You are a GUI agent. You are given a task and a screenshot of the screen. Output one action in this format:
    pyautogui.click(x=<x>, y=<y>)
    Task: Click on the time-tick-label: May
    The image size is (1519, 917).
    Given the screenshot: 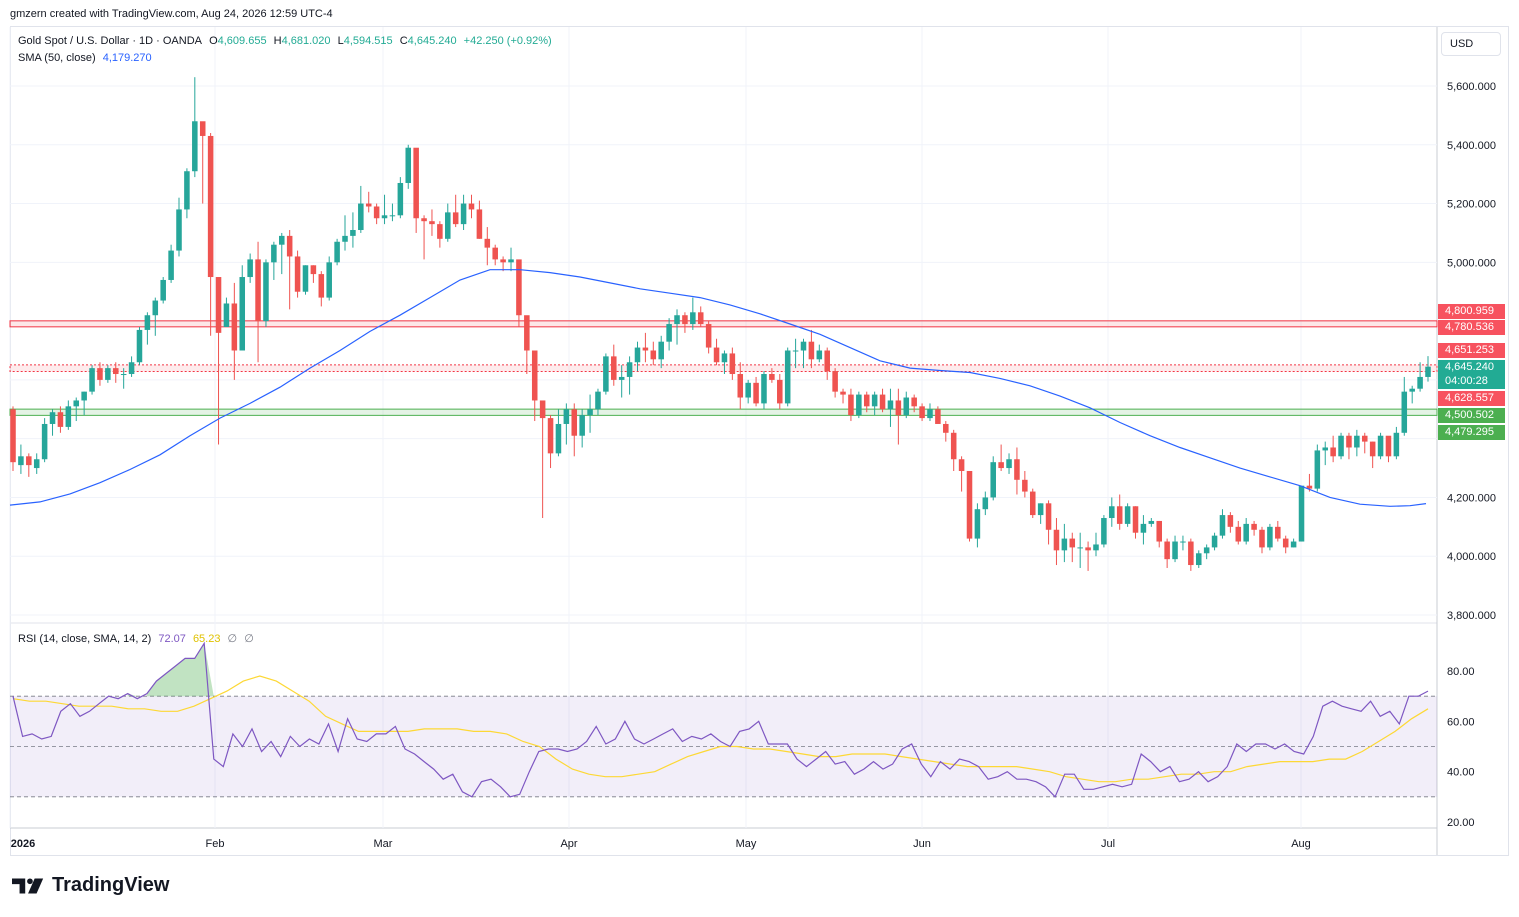 What is the action you would take?
    pyautogui.click(x=746, y=844)
    